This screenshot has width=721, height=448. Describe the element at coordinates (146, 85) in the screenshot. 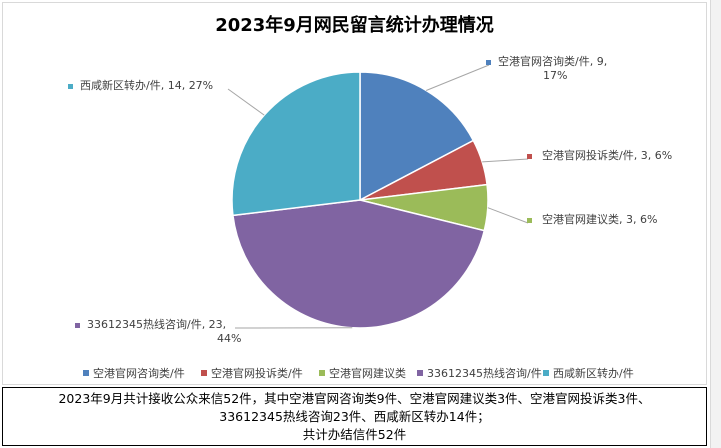

I see `data-label: 西咸新区转办/件, 14, 27%` at that location.